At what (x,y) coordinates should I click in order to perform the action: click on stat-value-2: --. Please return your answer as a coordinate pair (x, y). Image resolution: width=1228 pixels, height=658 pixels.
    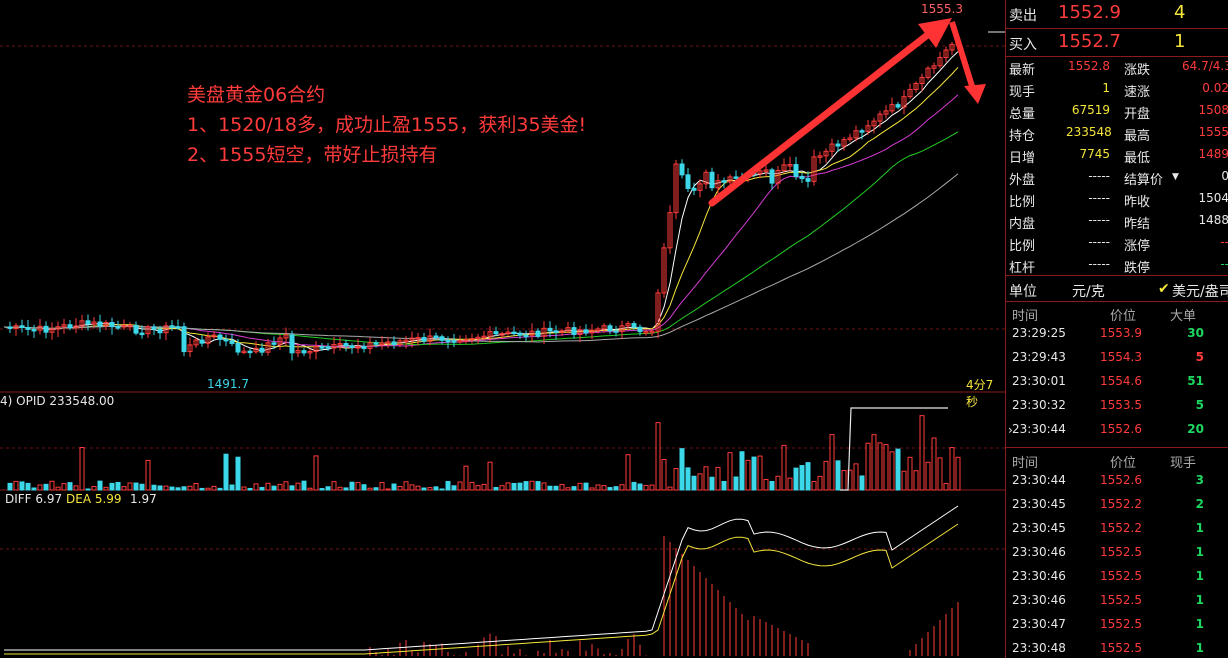
    Looking at the image, I should click on (1224, 242).